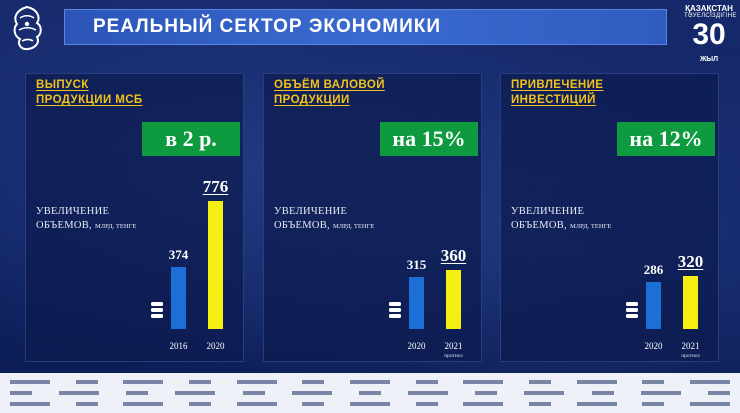  Describe the element at coordinates (312, 100) in the screenshot. I see `panel-title-line: ПРОДУКЦИИ` at that location.